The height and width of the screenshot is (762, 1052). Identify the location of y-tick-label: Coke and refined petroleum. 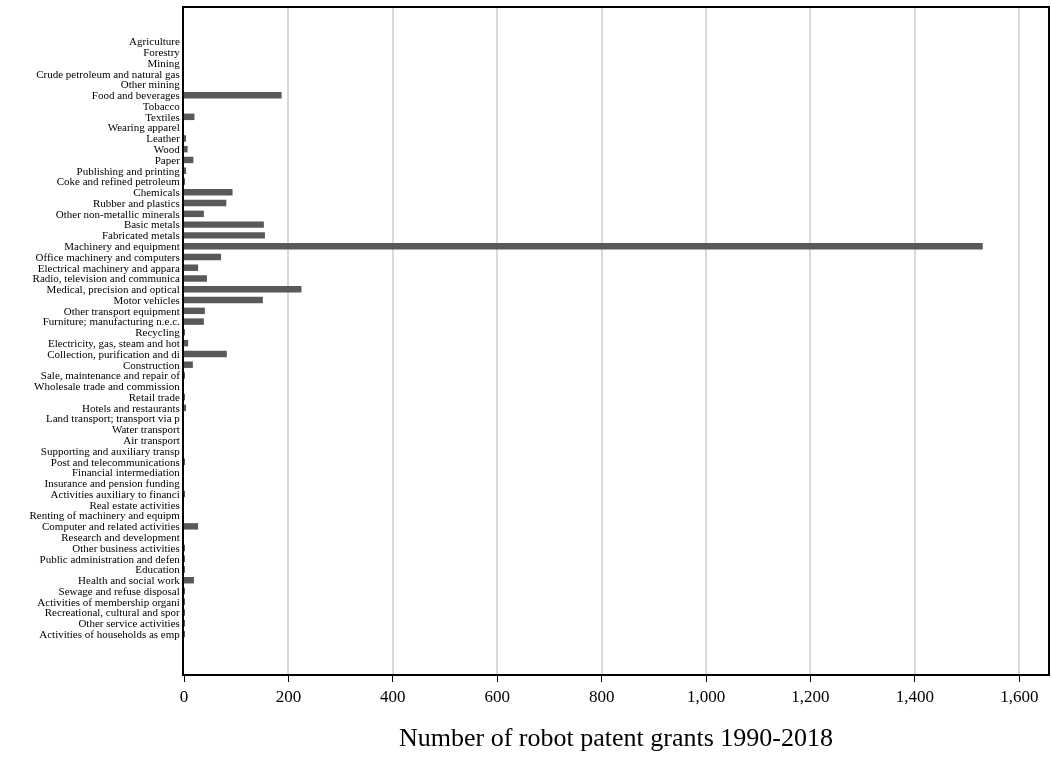
(118, 181).